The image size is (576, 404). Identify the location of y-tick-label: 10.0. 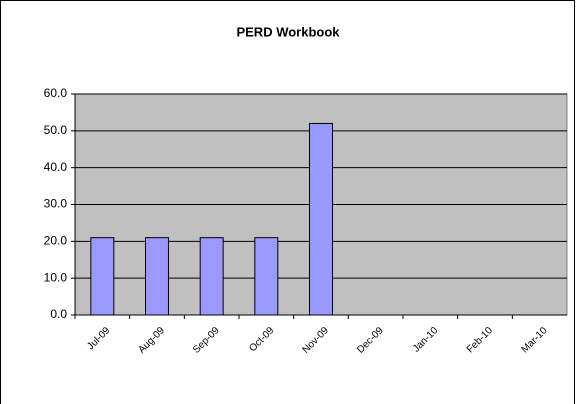
(56, 277).